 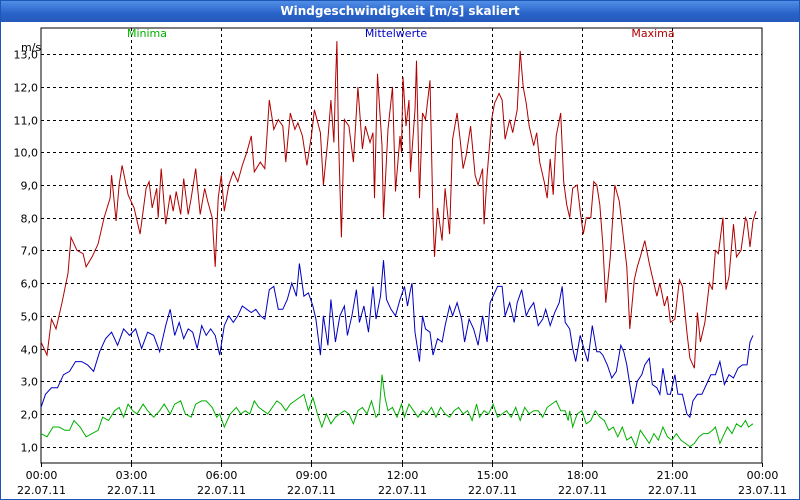 What do you see at coordinates (132, 475) in the screenshot?
I see `x-tick-time-label: 03:00` at bounding box center [132, 475].